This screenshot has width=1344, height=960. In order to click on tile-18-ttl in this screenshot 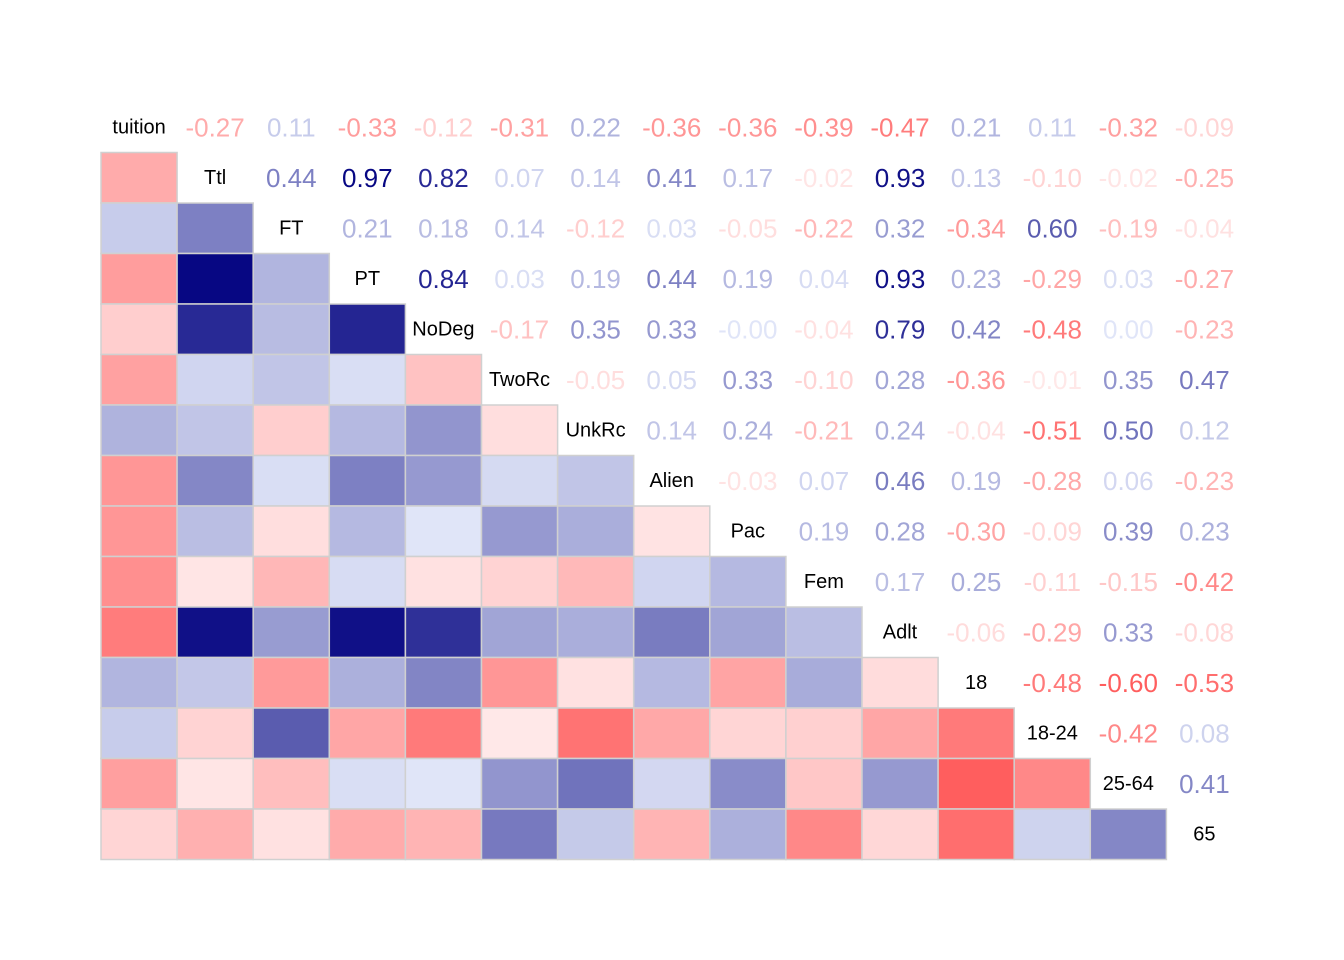, I will do `click(215, 682)`.